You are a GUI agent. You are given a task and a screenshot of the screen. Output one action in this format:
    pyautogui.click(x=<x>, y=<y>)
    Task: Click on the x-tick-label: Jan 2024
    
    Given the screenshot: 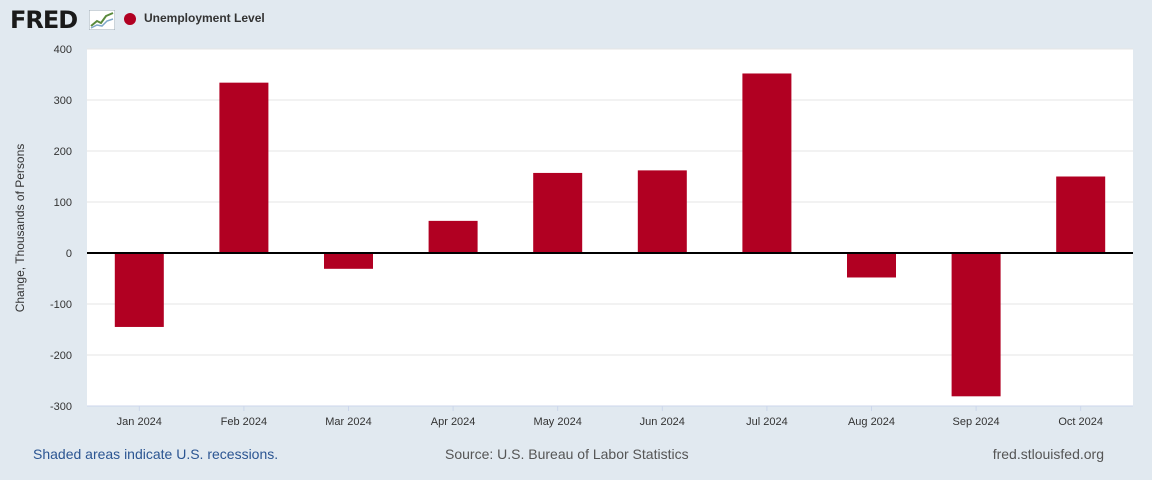 What is the action you would take?
    pyautogui.click(x=139, y=422)
    